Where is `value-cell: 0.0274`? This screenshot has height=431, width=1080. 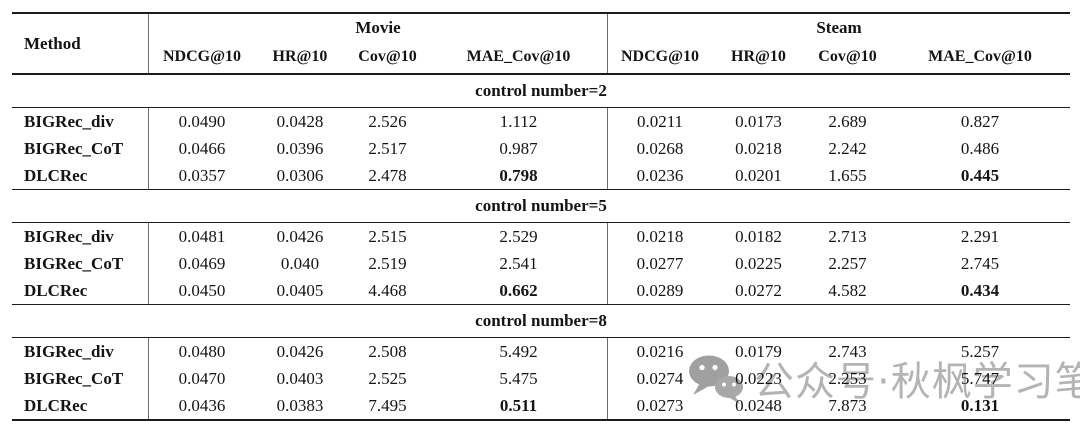
value-cell: 0.0274 is located at coordinates (659, 378).